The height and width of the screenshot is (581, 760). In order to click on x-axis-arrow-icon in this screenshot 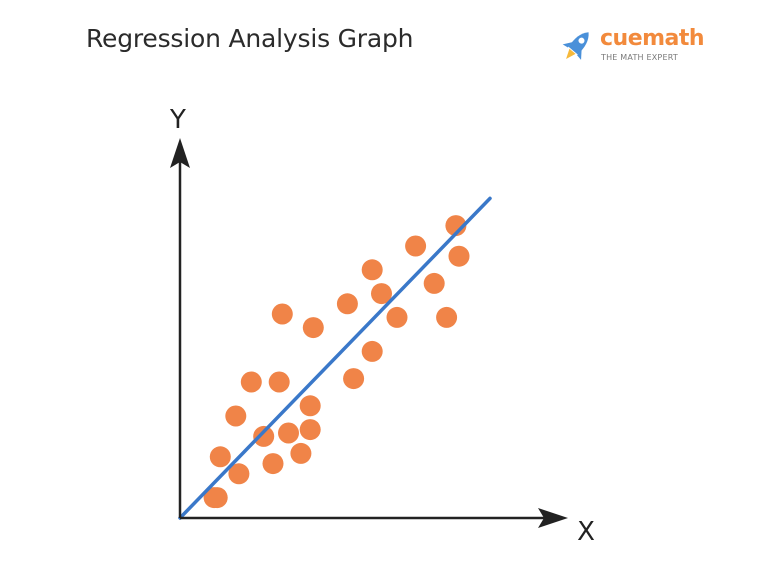, I will do `click(553, 518)`.